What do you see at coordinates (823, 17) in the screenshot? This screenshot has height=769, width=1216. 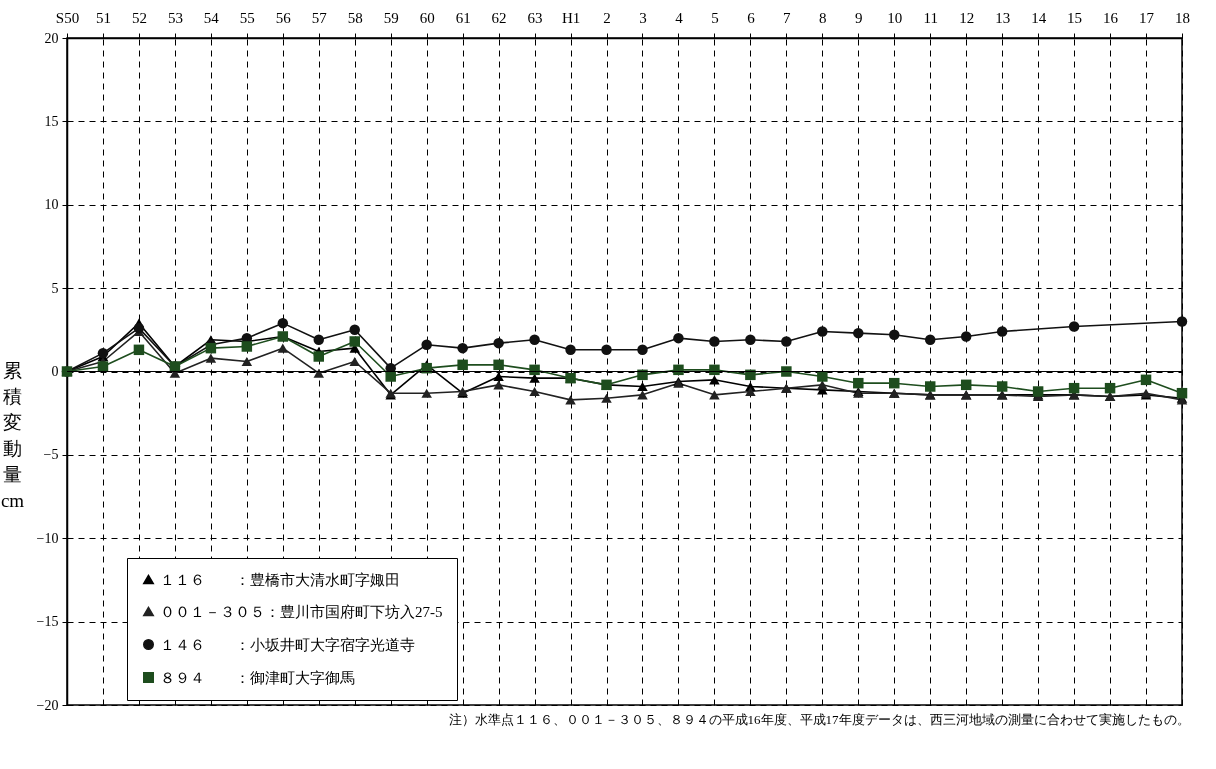 I see `x-tick-label: 8` at bounding box center [823, 17].